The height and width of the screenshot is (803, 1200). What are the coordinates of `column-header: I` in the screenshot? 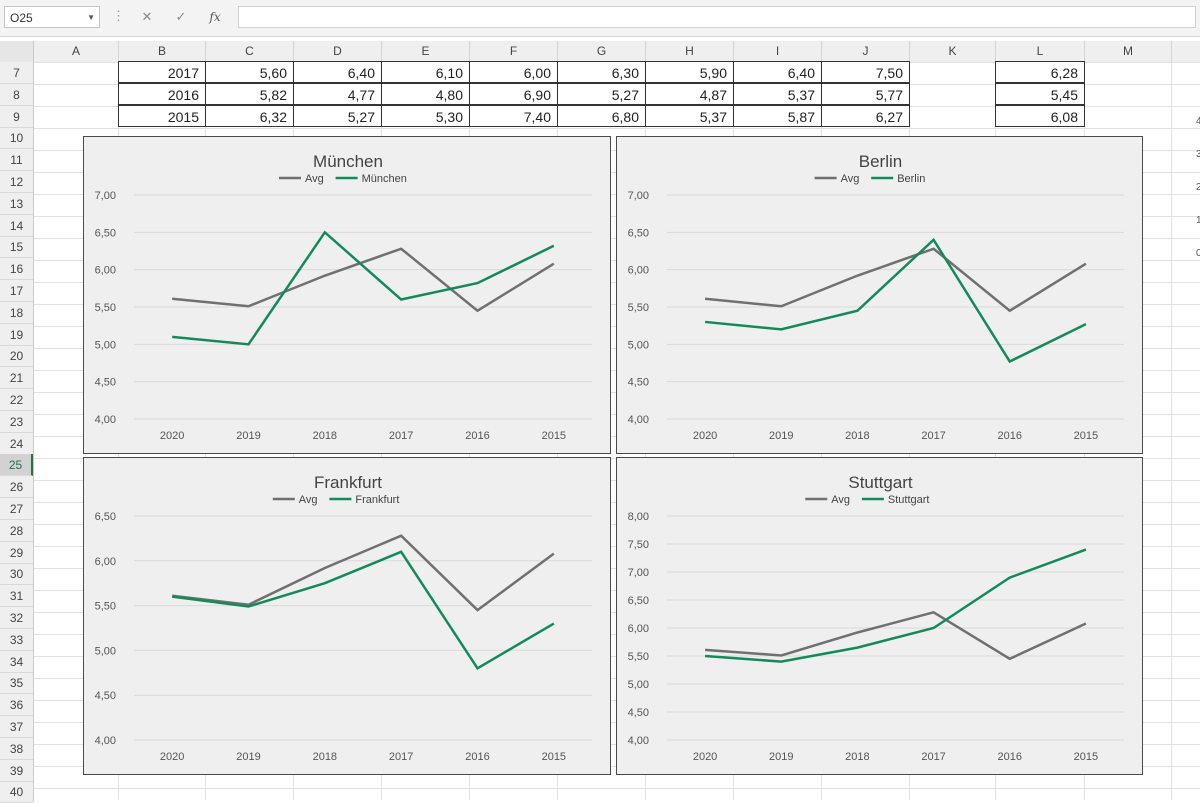 It's located at (778, 51).